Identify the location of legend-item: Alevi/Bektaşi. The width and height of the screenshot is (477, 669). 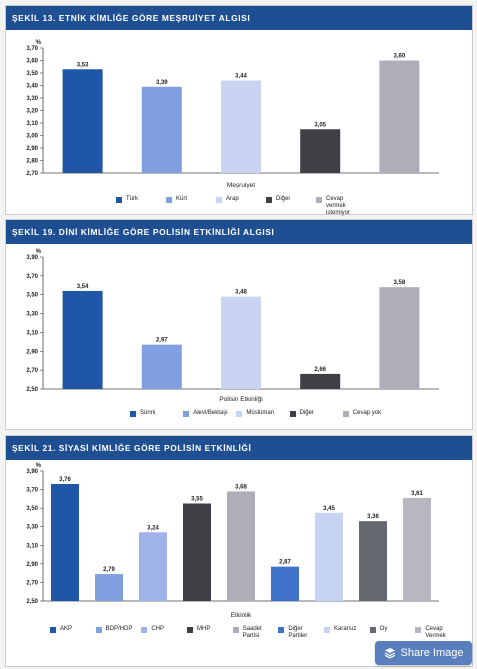
(207, 413).